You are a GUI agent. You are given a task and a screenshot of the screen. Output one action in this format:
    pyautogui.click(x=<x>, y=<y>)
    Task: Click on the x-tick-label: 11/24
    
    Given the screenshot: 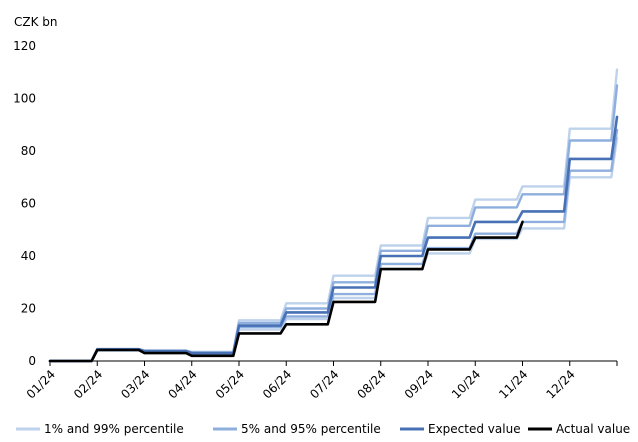 What is the action you would take?
    pyautogui.click(x=513, y=384)
    